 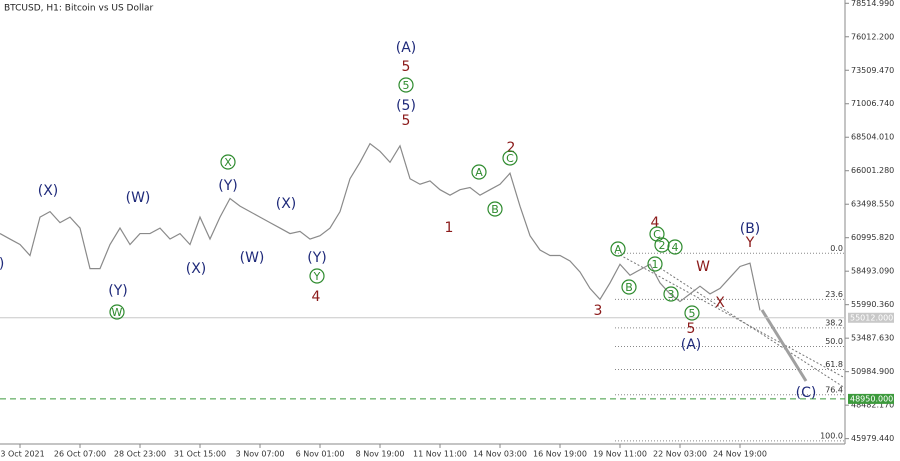 I want to click on wave-label: (C), so click(x=806, y=393).